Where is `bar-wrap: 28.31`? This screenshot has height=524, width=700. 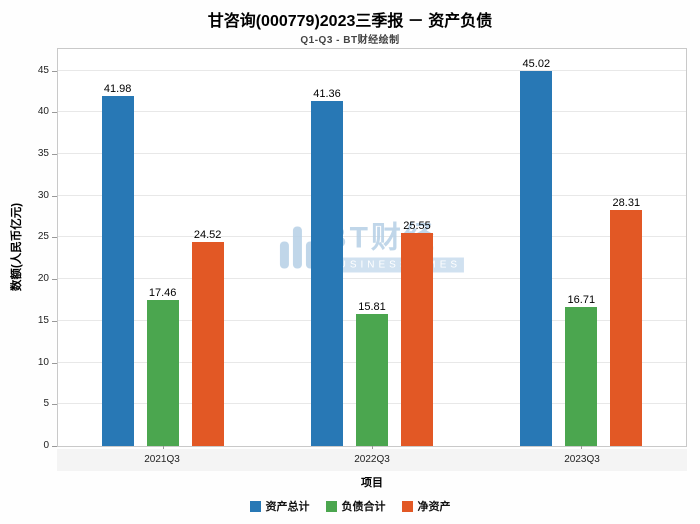 bar-wrap: 28.31 is located at coordinates (626, 247).